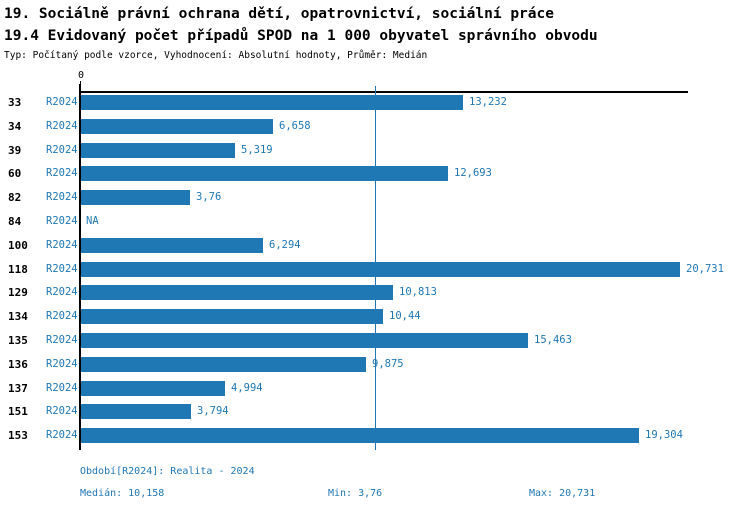 The height and width of the screenshot is (512, 750). I want to click on row-category-label: 151, so click(18, 411).